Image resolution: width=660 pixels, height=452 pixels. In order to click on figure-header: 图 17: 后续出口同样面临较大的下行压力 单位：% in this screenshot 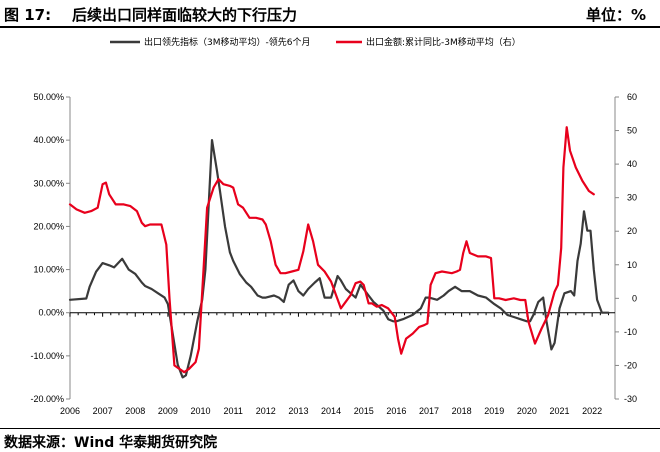, I will do `click(330, 14)`.